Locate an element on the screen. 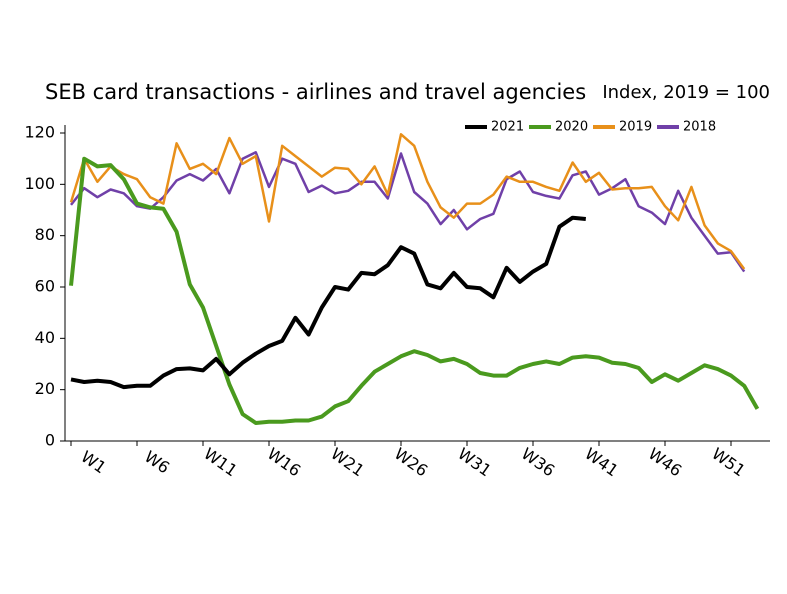  legend-label: 2021 is located at coordinates (507, 127).